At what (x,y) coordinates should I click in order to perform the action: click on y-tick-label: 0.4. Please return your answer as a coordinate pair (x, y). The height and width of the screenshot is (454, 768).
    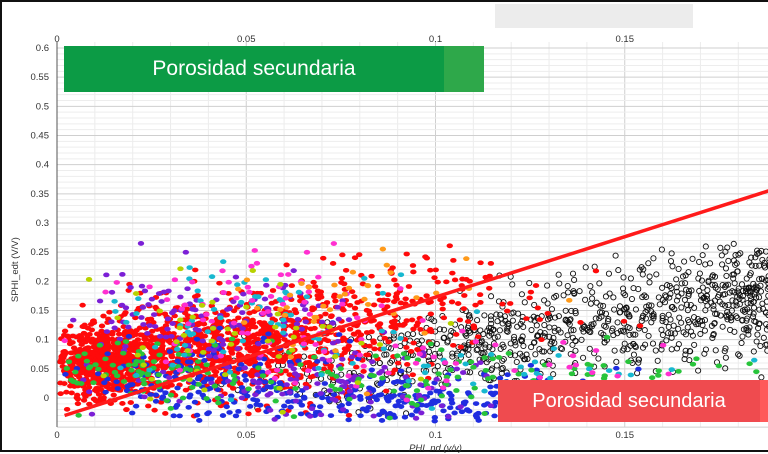
    Looking at the image, I should click on (42, 165).